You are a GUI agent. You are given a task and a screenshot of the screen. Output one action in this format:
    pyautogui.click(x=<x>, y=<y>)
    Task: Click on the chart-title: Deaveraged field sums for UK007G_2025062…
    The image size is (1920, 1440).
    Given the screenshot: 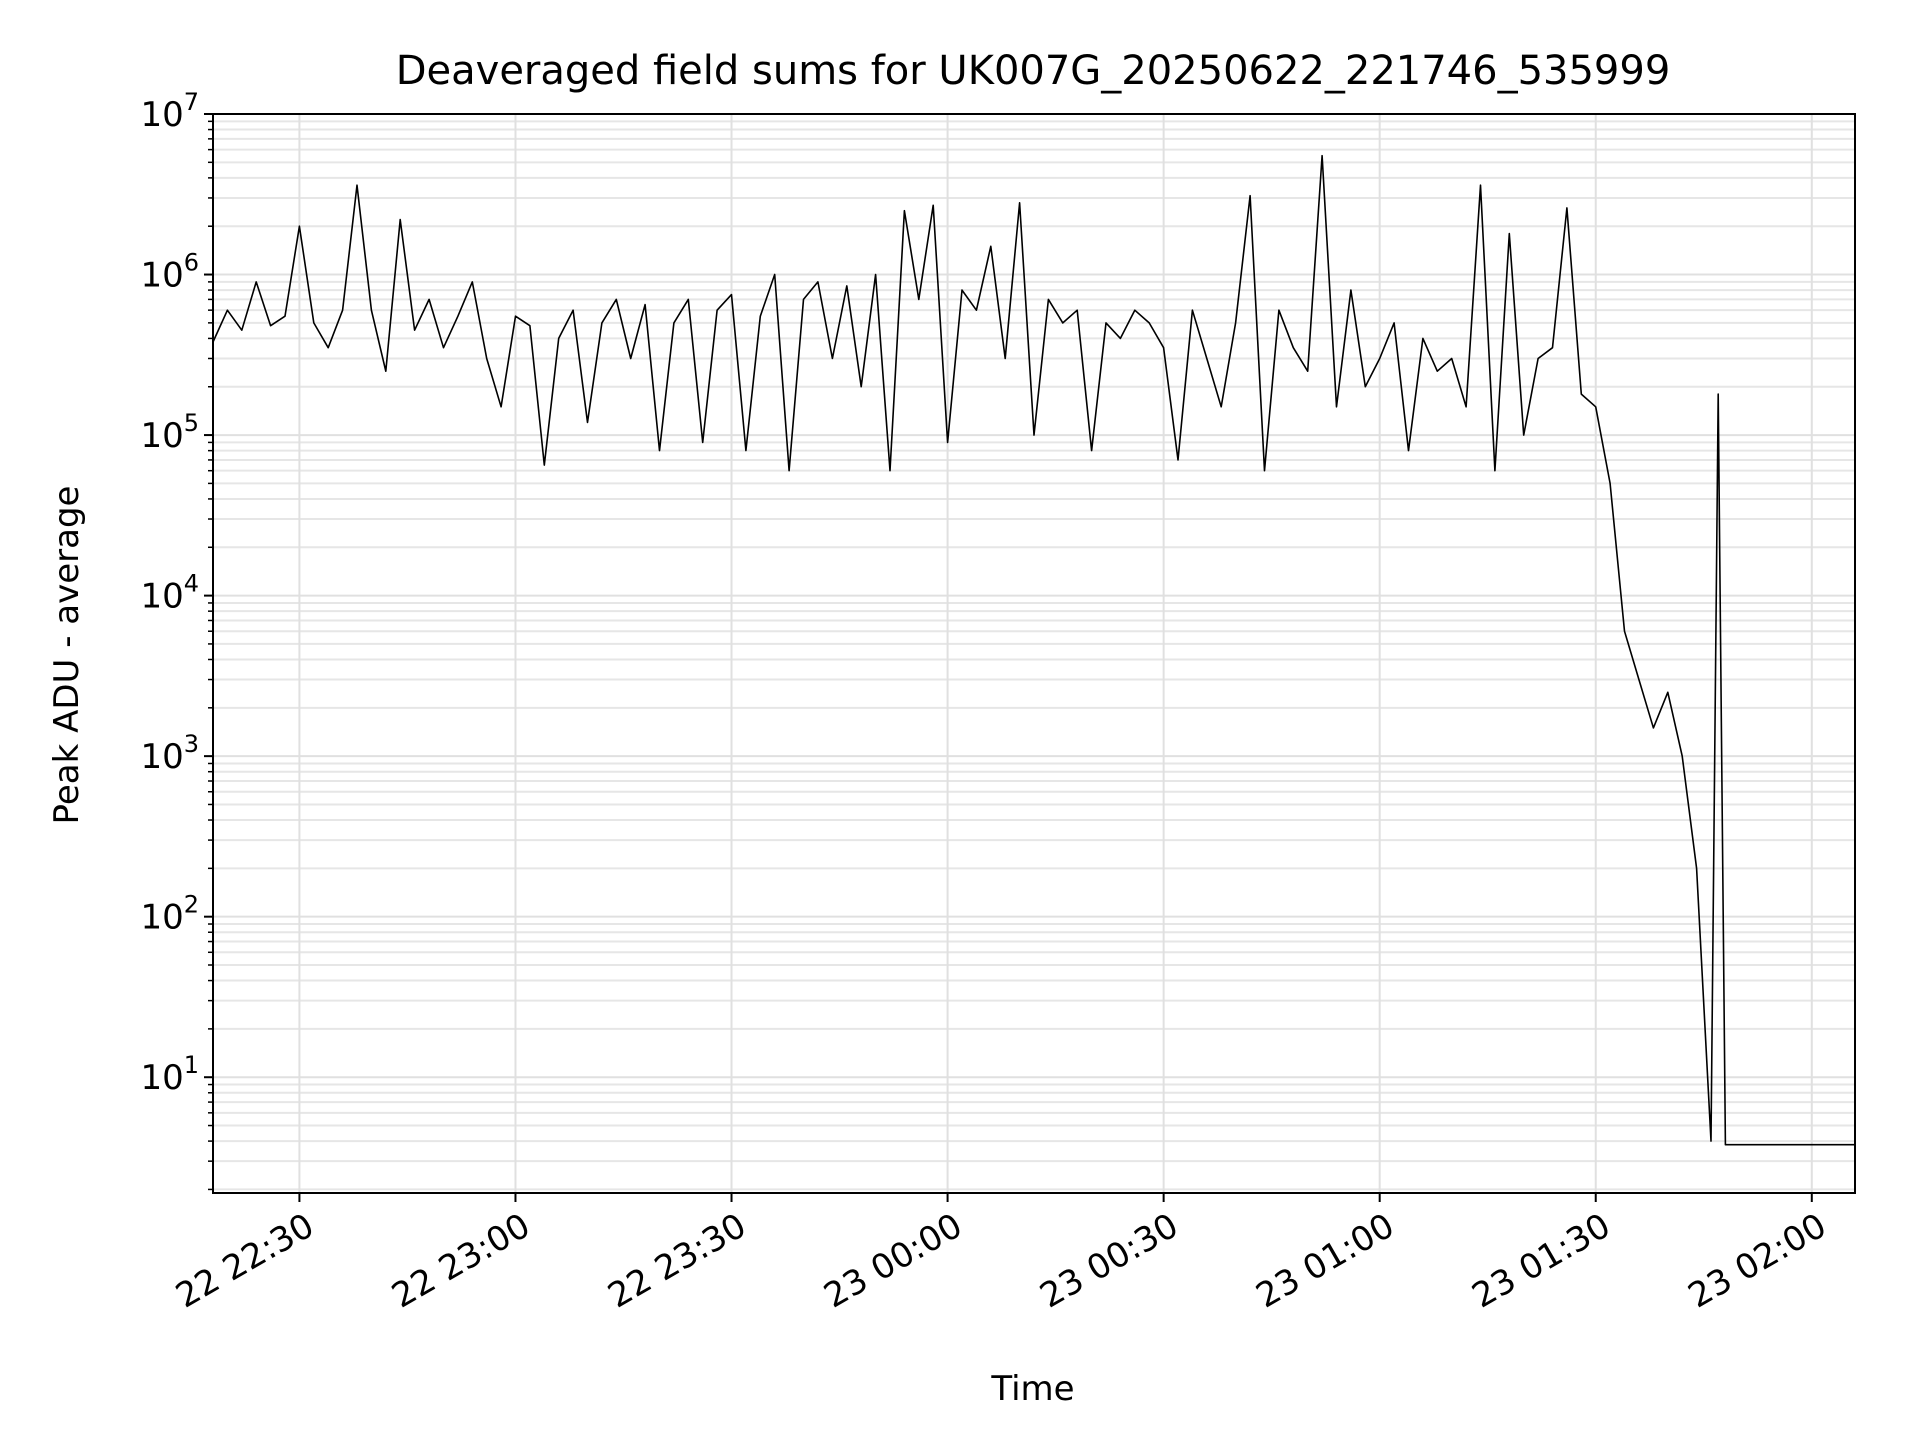 What is the action you would take?
    pyautogui.click(x=1033, y=71)
    